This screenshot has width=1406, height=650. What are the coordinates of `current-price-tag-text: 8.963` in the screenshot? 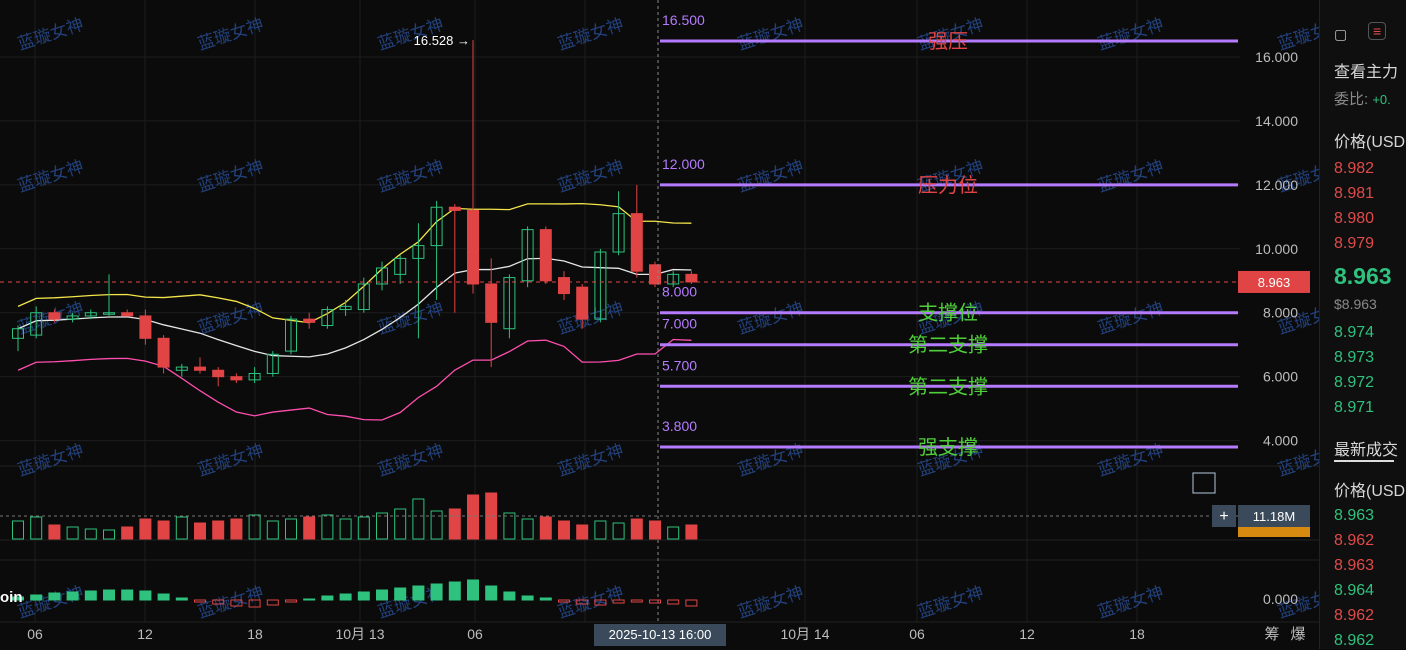 It's located at (1274, 282).